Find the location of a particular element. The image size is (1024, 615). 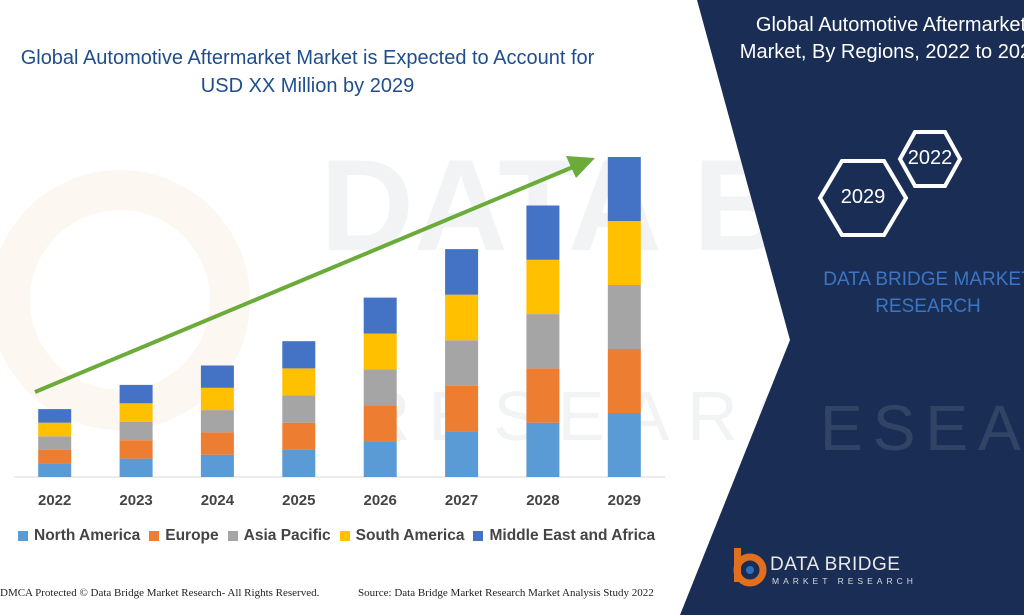

bar-2025-south-america is located at coordinates (299, 382).